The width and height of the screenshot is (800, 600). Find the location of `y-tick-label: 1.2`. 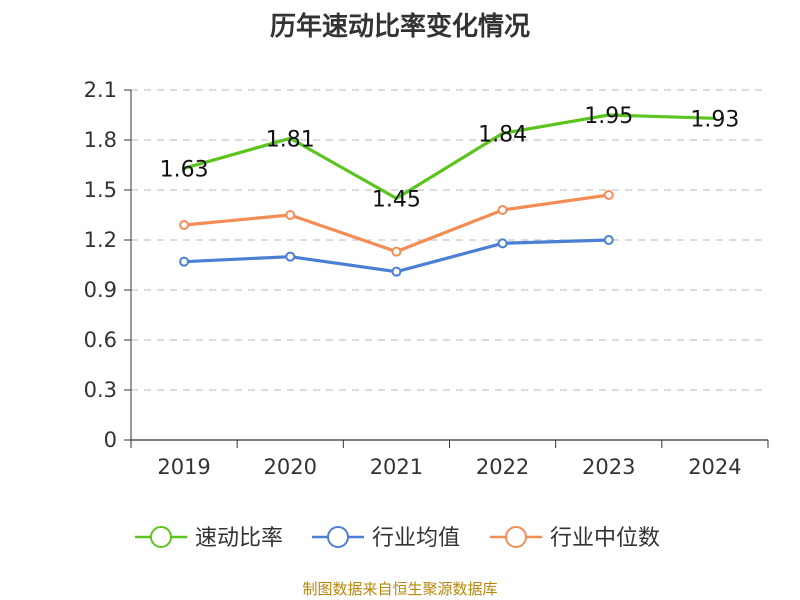

y-tick-label: 1.2 is located at coordinates (100, 240).